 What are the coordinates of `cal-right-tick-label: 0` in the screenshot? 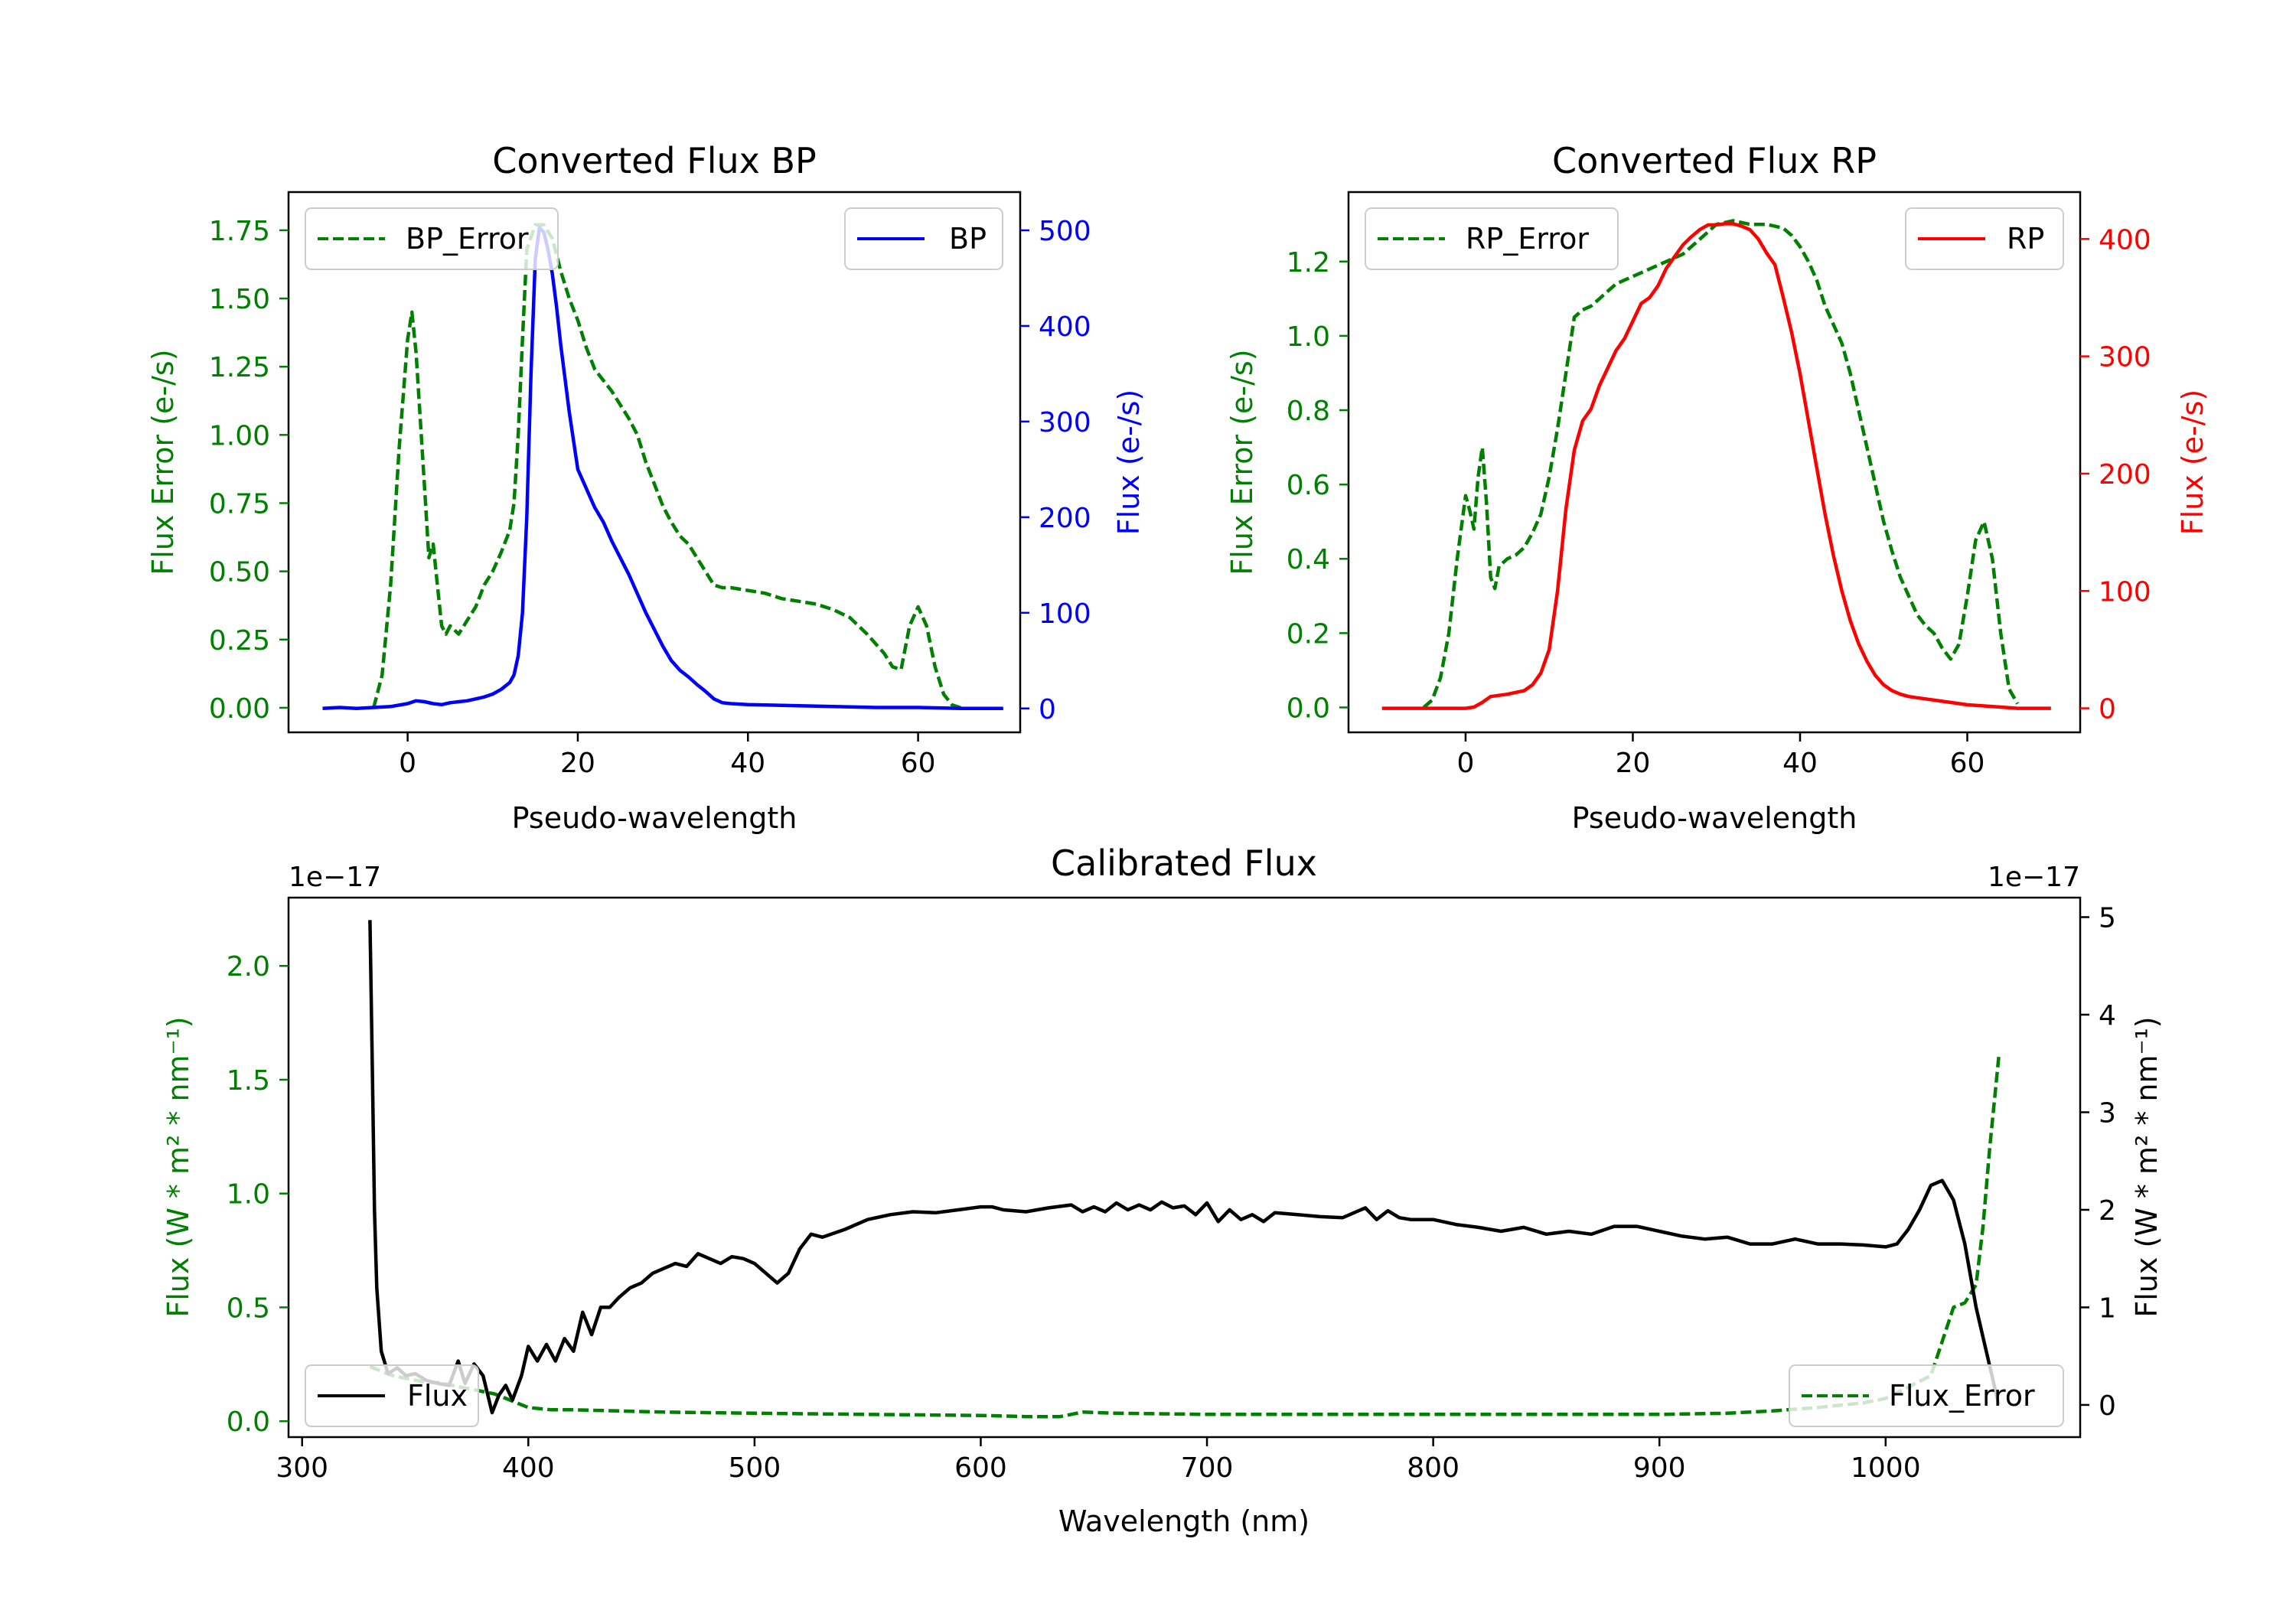 It's located at (2107, 1406).